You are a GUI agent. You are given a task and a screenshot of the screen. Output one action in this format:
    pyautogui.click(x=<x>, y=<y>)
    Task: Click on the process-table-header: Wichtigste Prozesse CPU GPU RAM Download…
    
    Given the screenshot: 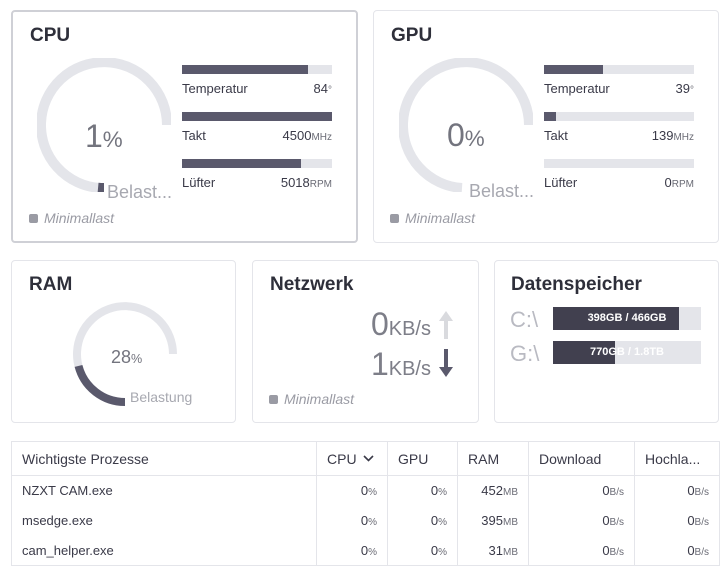 What is the action you would take?
    pyautogui.click(x=365, y=458)
    